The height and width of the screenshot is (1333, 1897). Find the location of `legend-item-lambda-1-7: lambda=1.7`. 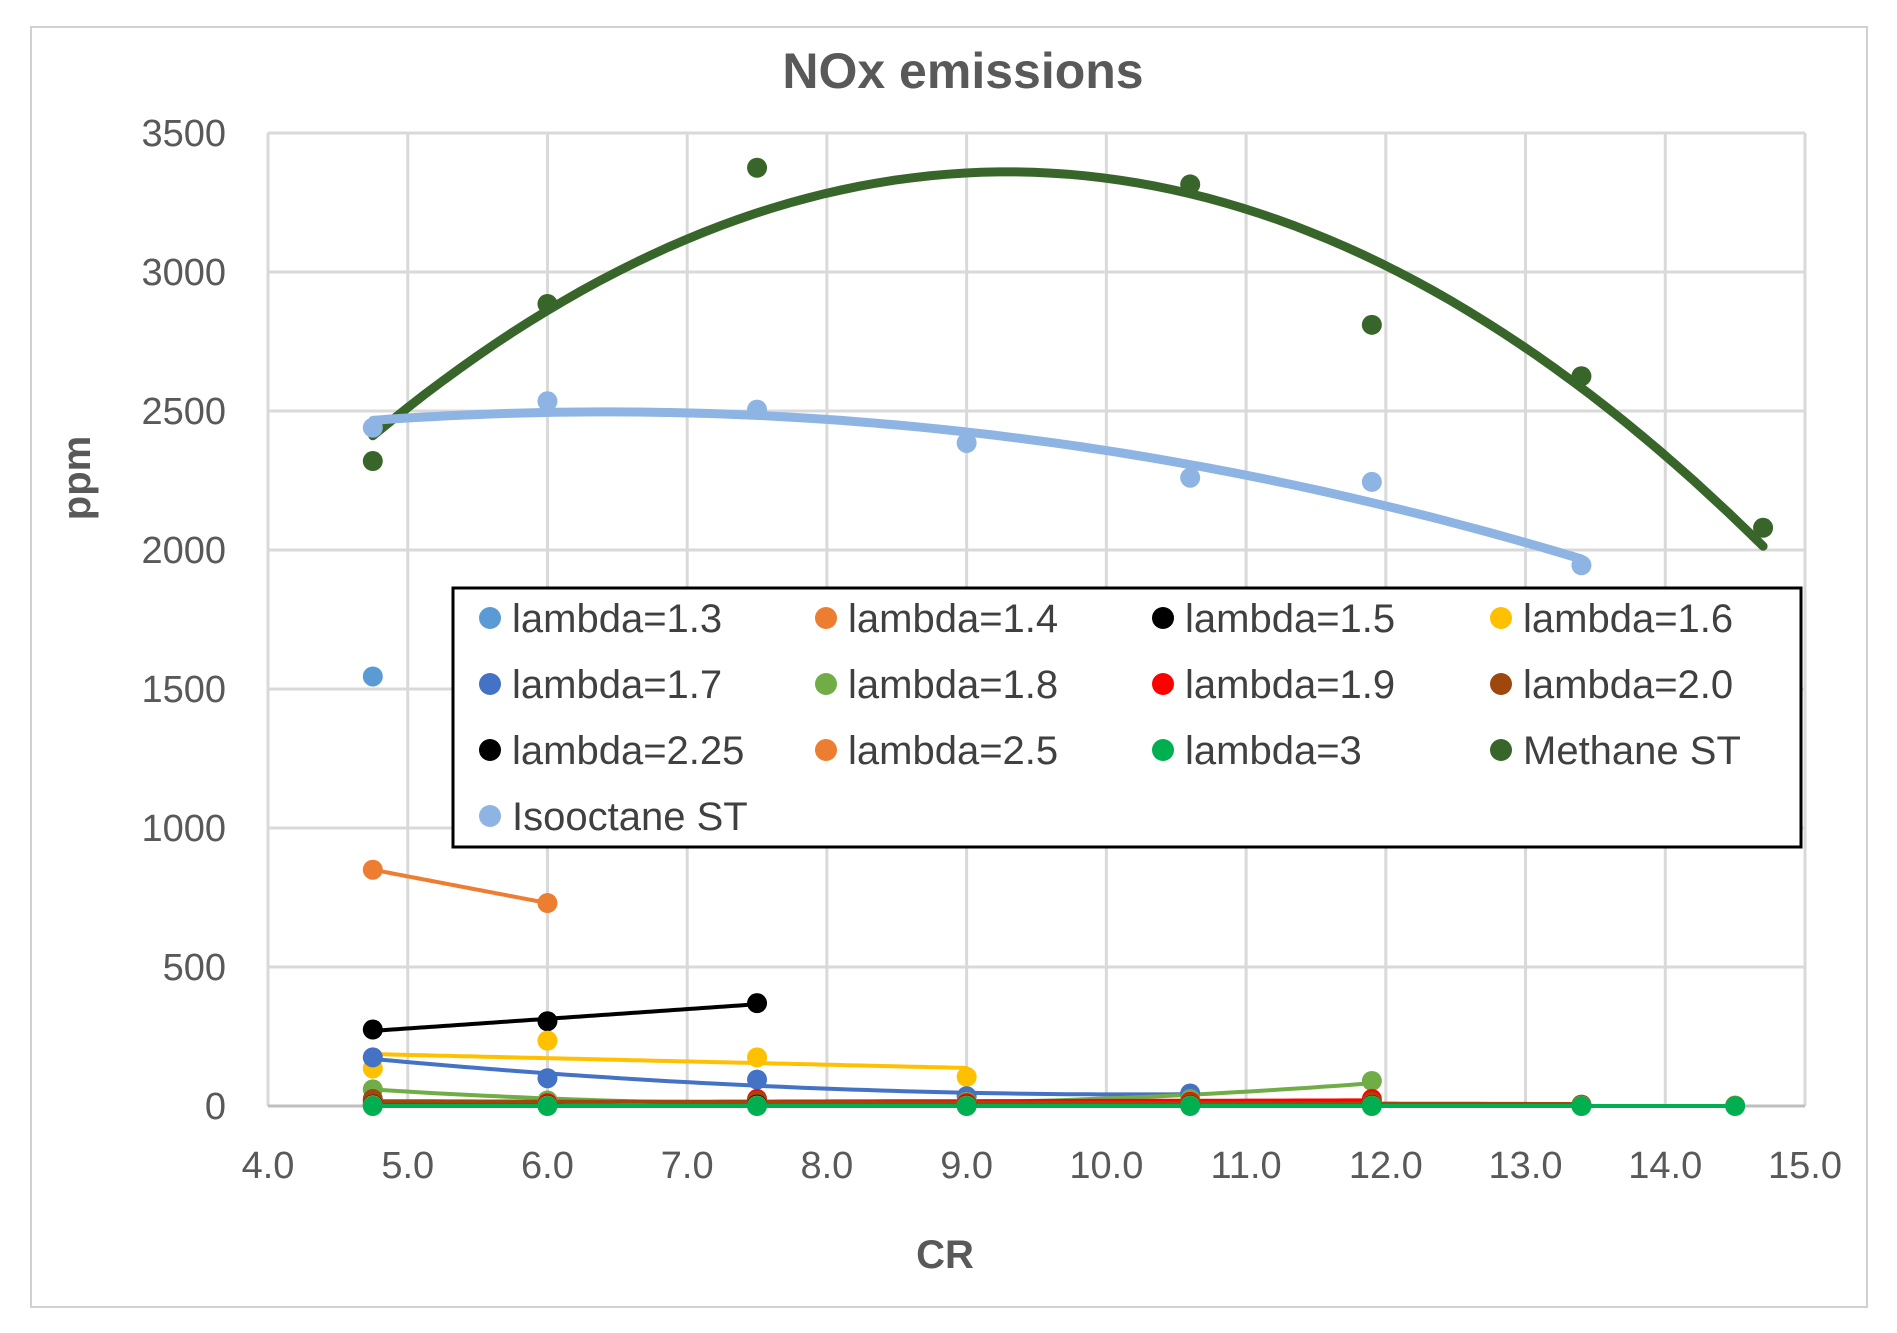

legend-item-lambda-1-7: lambda=1.7 is located at coordinates (600, 685).